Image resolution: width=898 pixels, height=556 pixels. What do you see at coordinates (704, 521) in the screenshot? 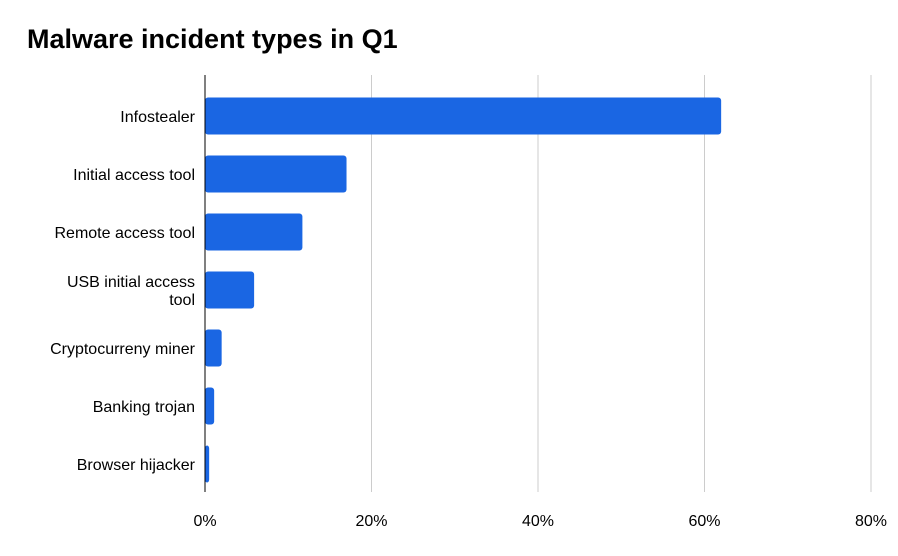
I see `x-tick-label: 60%` at bounding box center [704, 521].